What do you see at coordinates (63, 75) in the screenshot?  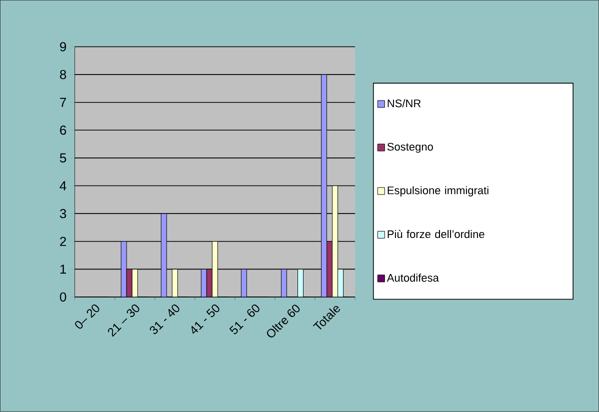 I see `y-tick-label: 8` at bounding box center [63, 75].